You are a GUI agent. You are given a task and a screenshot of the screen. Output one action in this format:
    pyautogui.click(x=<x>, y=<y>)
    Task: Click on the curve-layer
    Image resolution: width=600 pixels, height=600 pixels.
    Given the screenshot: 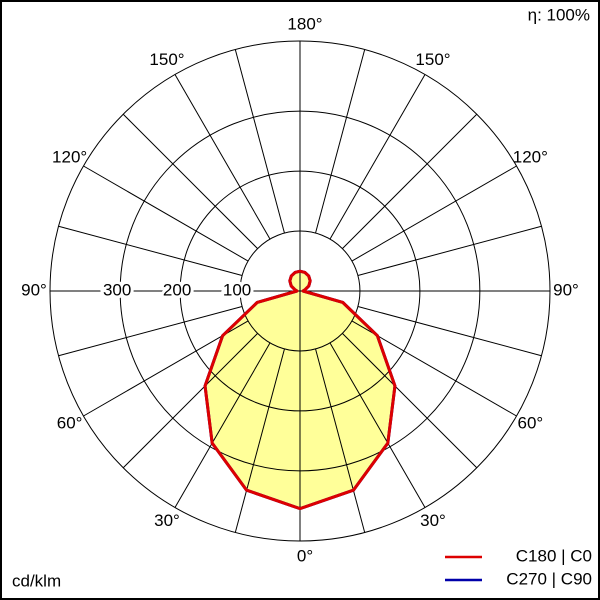 What is the action you would take?
    pyautogui.click(x=300, y=390)
    